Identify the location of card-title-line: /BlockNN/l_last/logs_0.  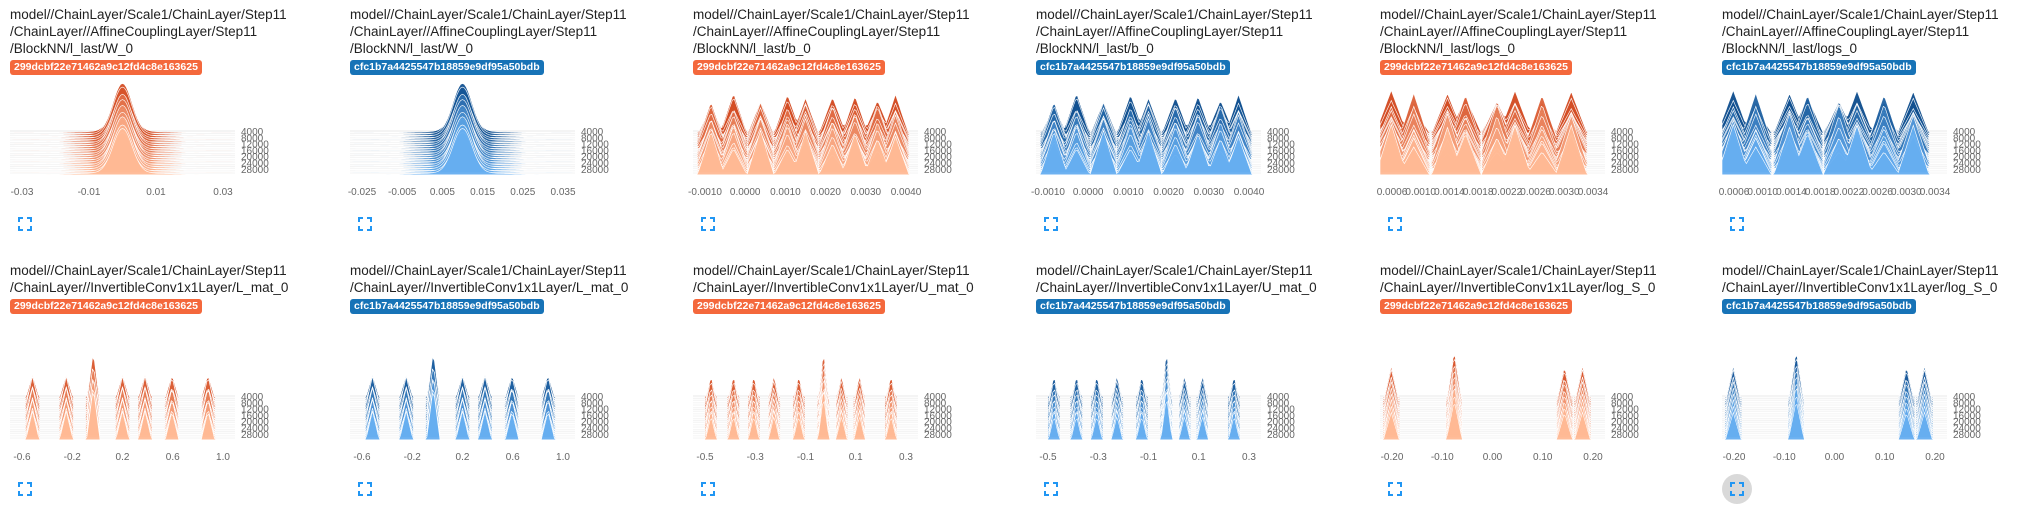
(1790, 48).